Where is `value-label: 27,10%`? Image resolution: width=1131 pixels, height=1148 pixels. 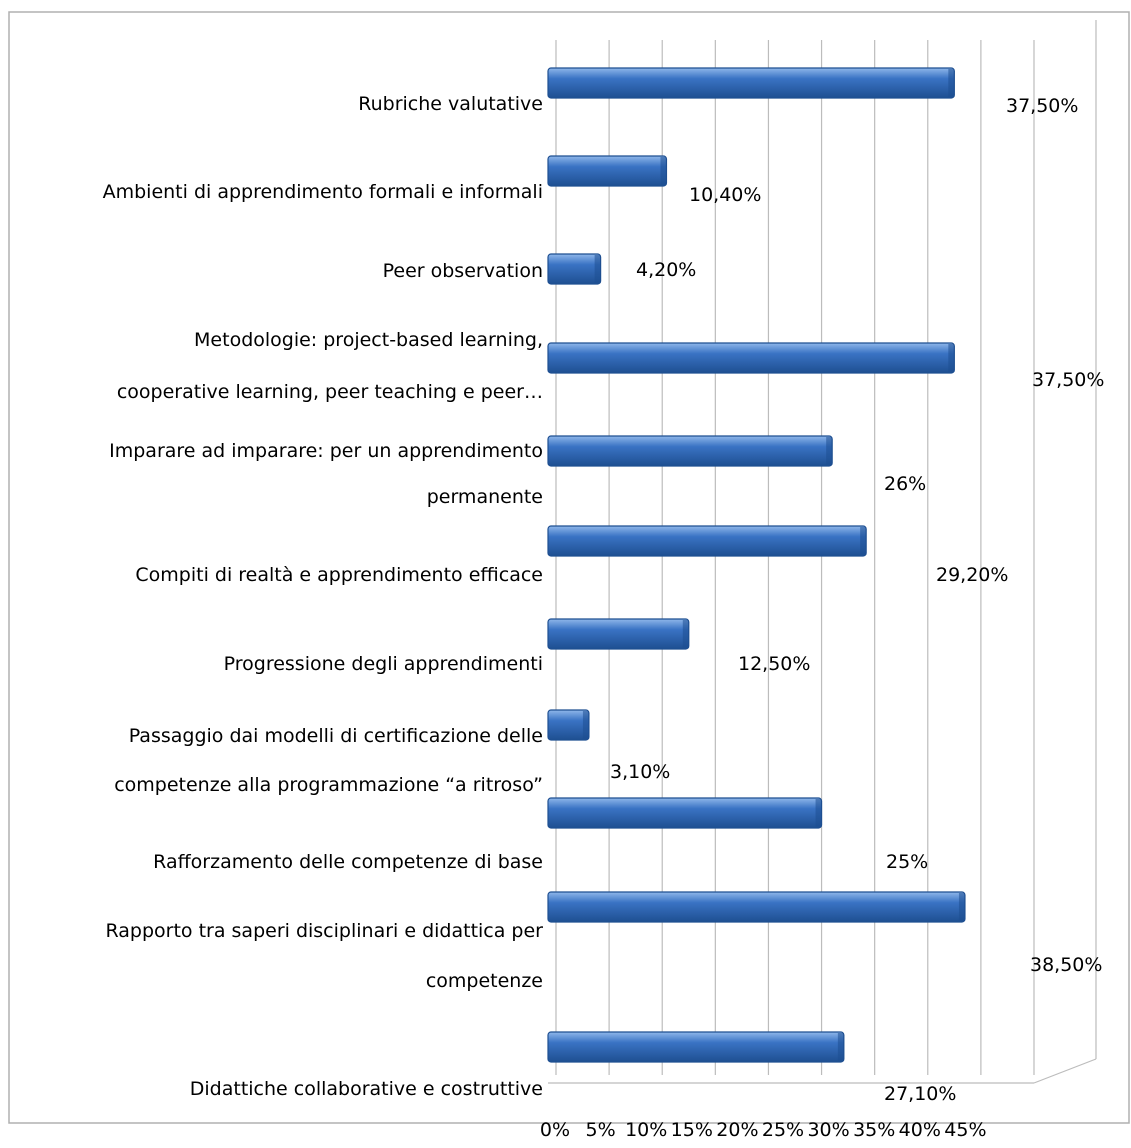
value-label: 27,10% is located at coordinates (920, 1094).